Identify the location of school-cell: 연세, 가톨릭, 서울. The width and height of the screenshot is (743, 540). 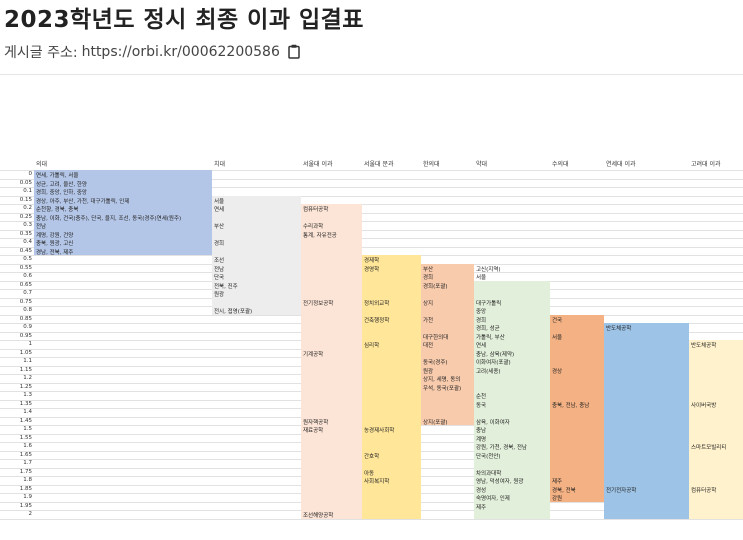
(57, 176).